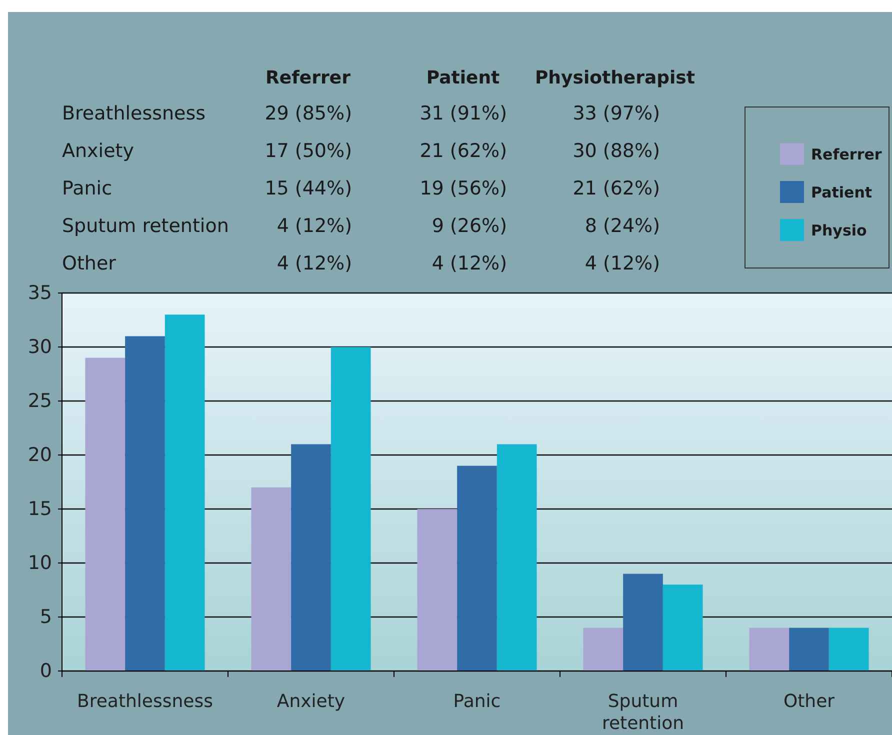 The width and height of the screenshot is (892, 735). I want to click on legend-label: Physio, so click(839, 230).